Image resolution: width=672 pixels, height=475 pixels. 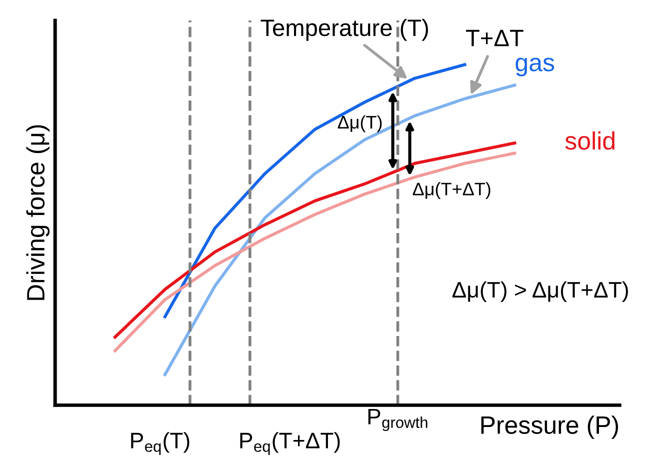 What do you see at coordinates (160, 443) in the screenshot?
I see `text: P$_{eq}$(T)` at bounding box center [160, 443].